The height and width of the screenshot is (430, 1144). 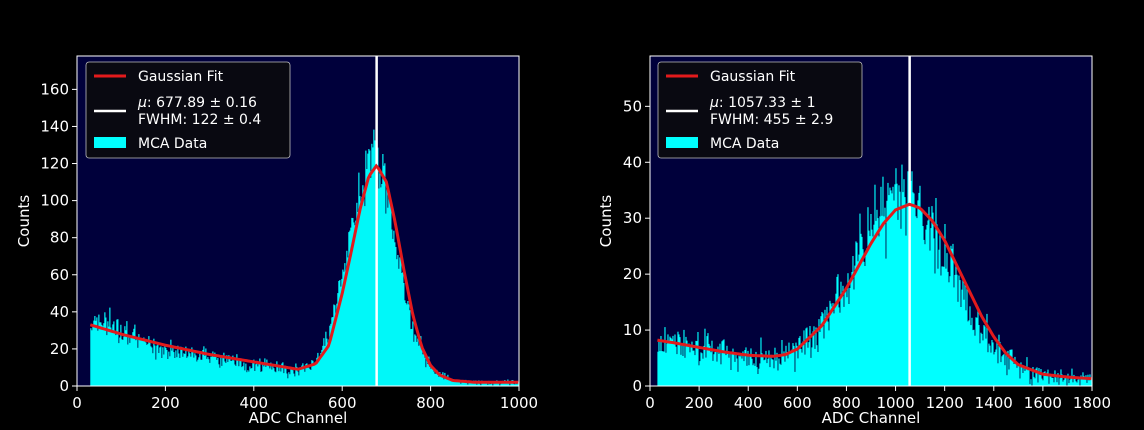 I want to click on x-tick-label-right-6: 1200, so click(x=945, y=403).